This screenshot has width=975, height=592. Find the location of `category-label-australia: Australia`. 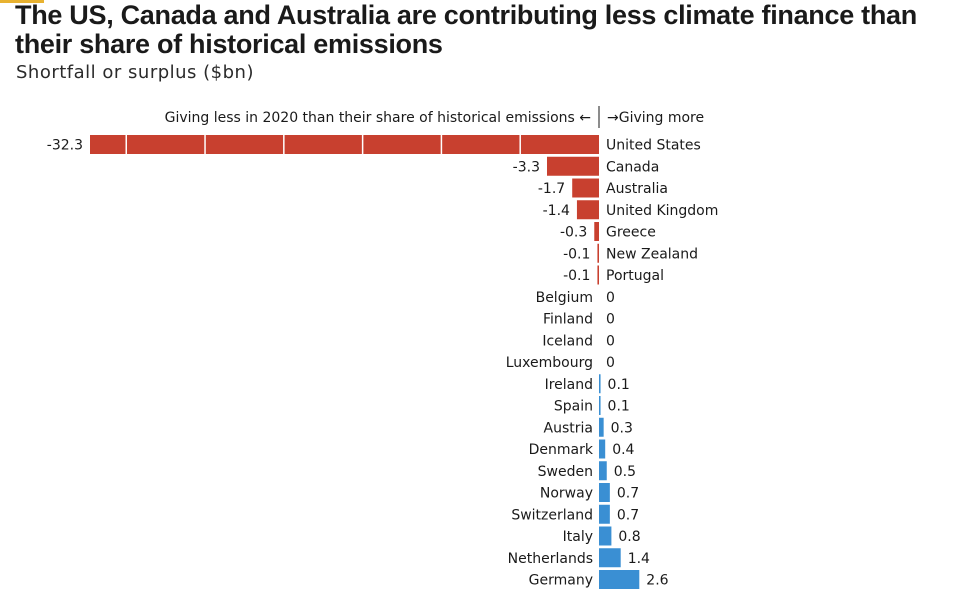

category-label-australia: Australia is located at coordinates (637, 189).